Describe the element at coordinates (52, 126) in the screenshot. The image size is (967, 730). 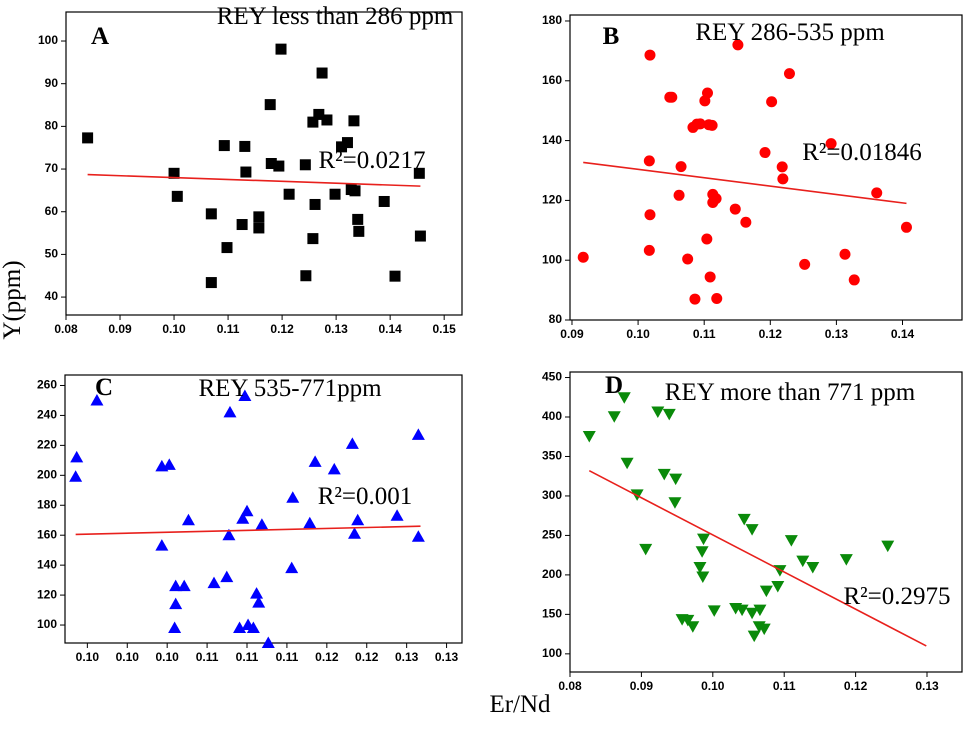
I see `y-tick-label: 80` at that location.